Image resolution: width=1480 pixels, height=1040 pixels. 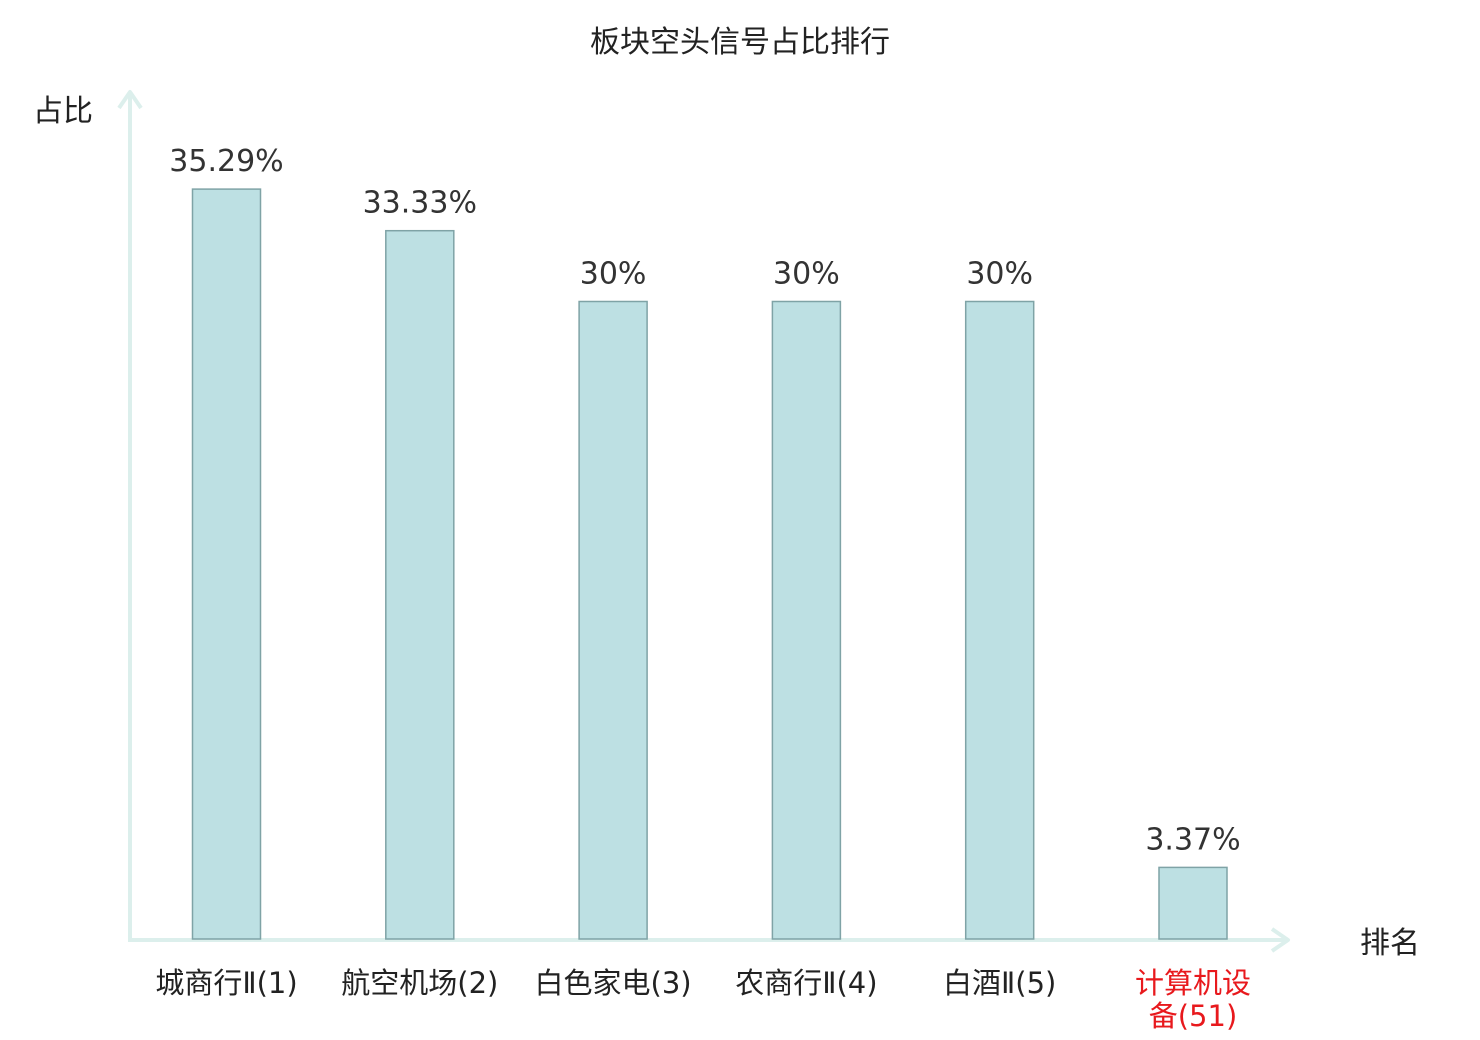 I want to click on x-tick-label-4: 农商行Ⅱ(4), so click(x=806, y=983).